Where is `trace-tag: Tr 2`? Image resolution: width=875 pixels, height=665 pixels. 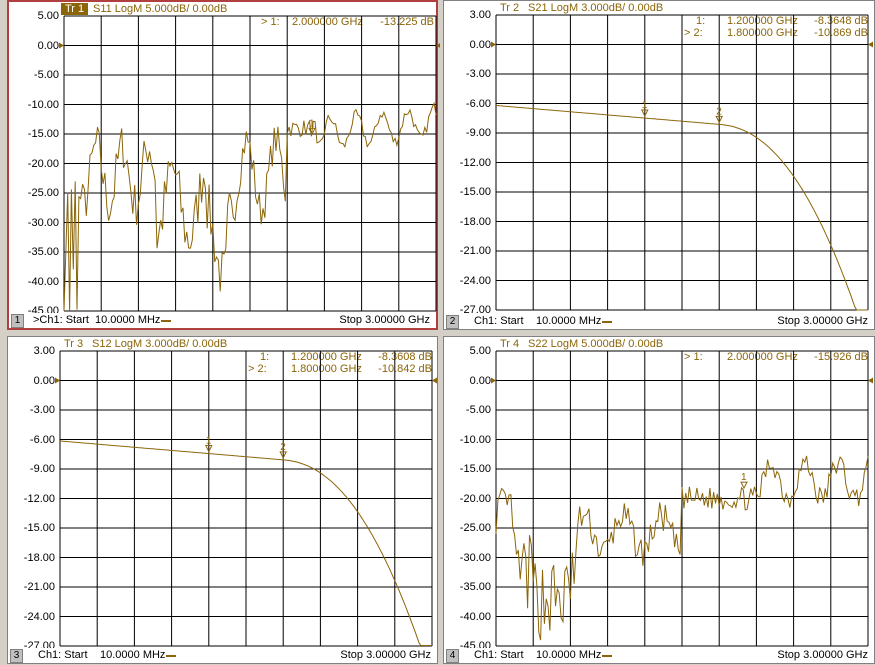 trace-tag: Tr 2 is located at coordinates (510, 8).